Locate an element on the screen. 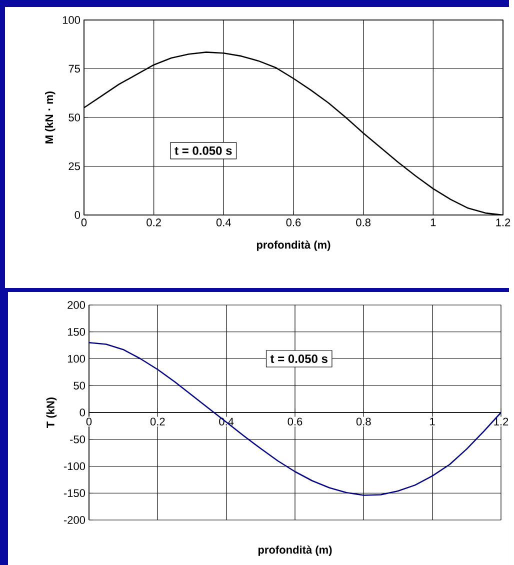 This screenshot has height=565, width=514. y-tick-label: 200 is located at coordinates (77, 305).